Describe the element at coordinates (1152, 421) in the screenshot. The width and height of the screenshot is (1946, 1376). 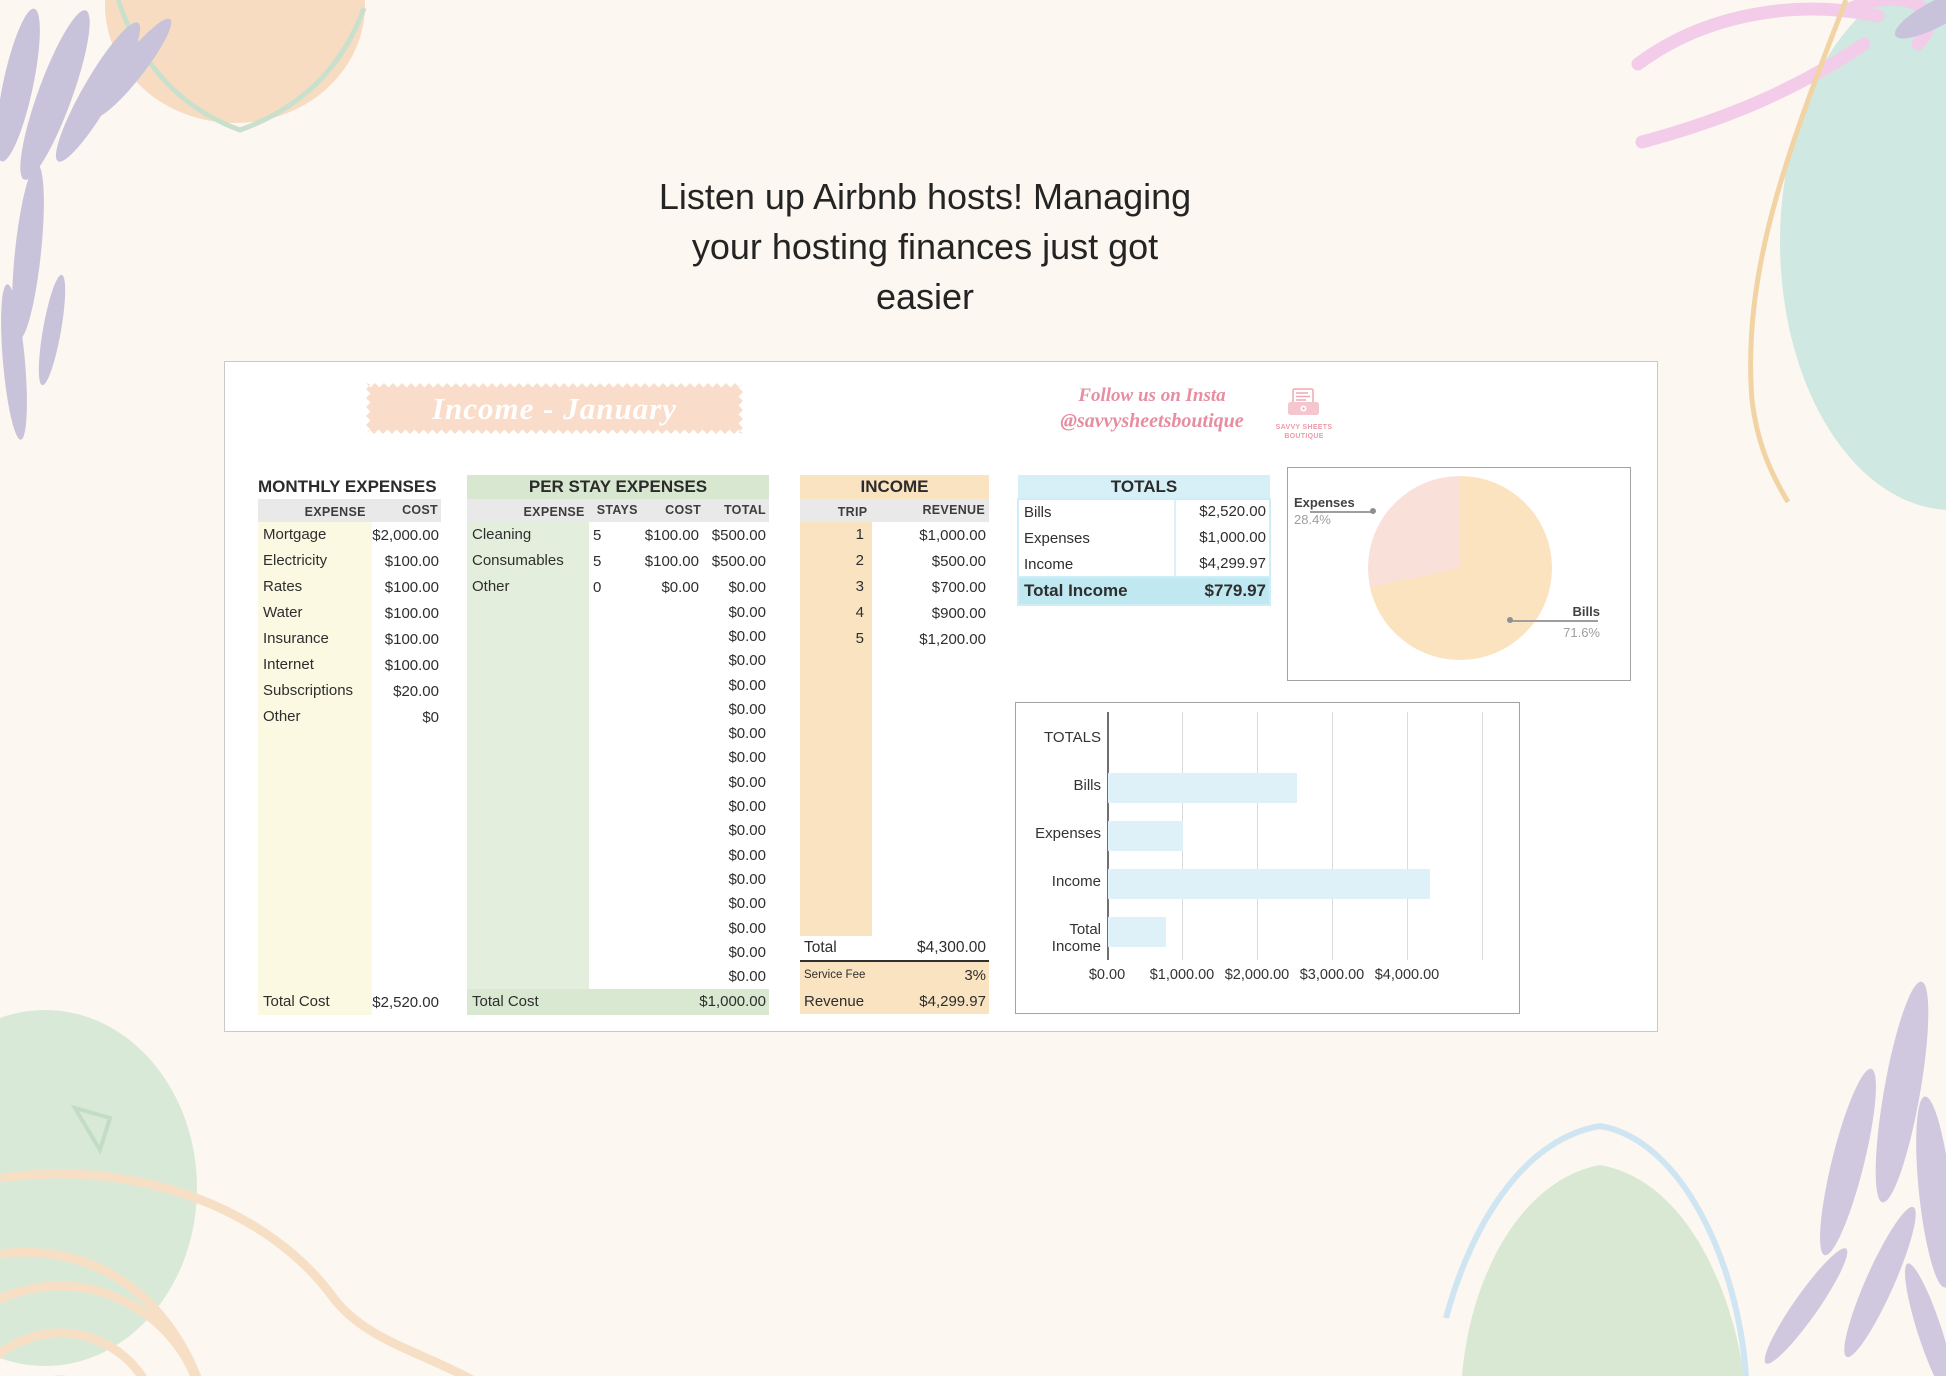
I see `insta-handle: @savvysheetsboutique` at that location.